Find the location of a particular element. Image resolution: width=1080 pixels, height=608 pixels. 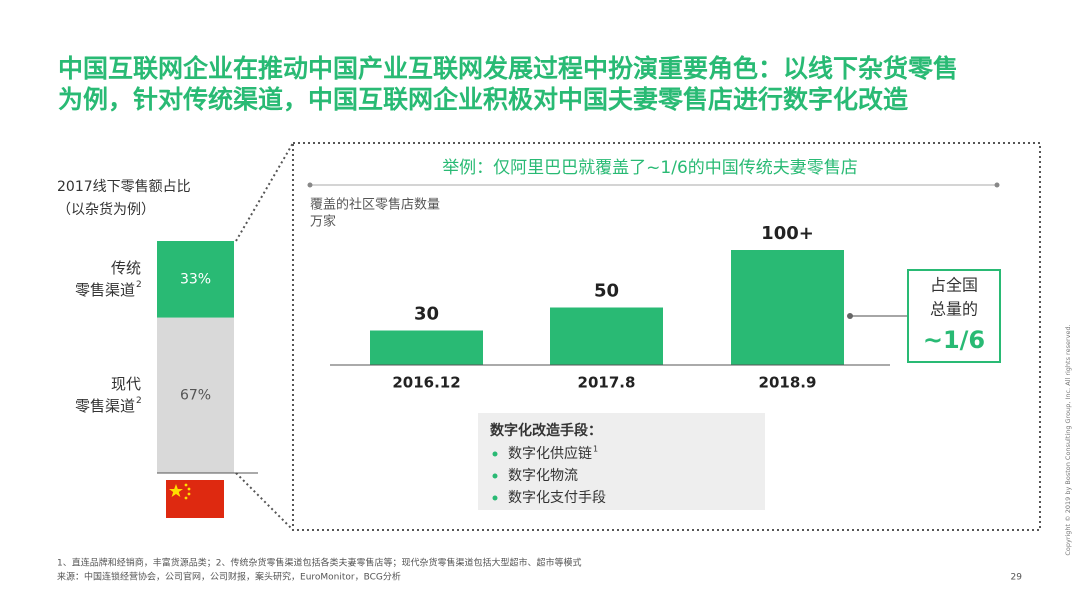

legend-label: 现代 is located at coordinates (126, 384).